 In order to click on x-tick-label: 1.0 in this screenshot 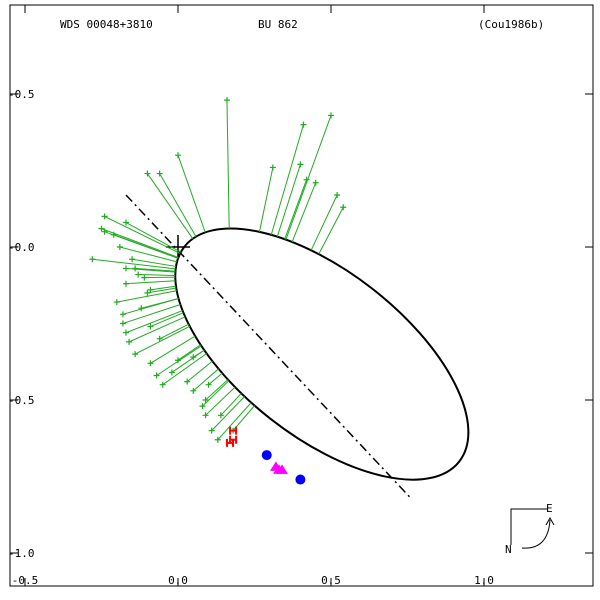, I will do `click(484, 580)`.